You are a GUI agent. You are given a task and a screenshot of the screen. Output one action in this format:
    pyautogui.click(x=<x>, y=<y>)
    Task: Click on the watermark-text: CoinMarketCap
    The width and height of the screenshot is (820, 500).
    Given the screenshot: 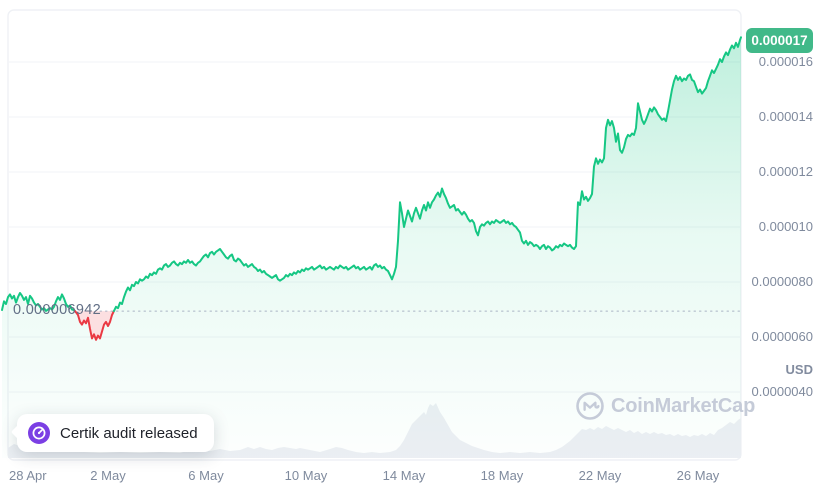 What is the action you would take?
    pyautogui.click(x=683, y=405)
    